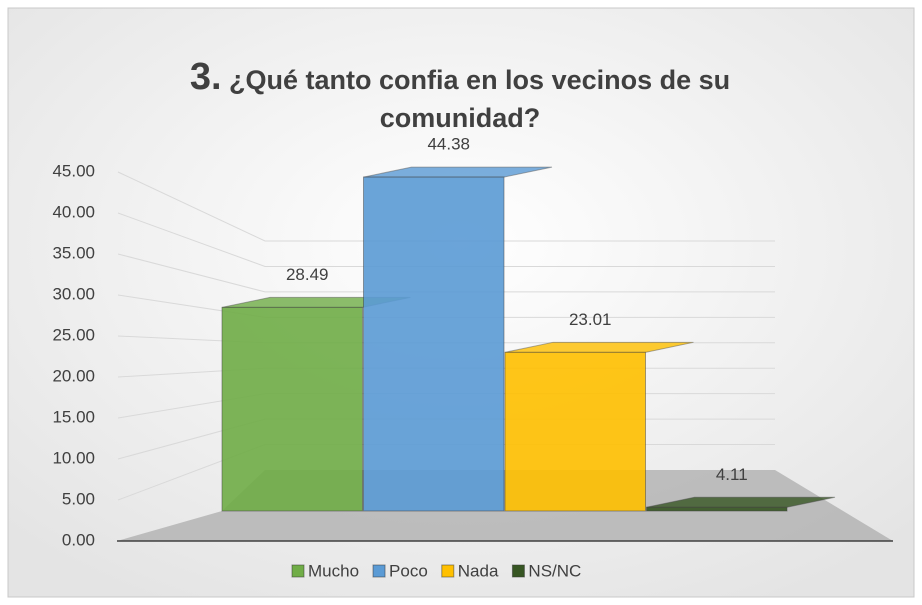 The height and width of the screenshot is (605, 922). I want to click on y-tick-label: 25.00, so click(73, 334).